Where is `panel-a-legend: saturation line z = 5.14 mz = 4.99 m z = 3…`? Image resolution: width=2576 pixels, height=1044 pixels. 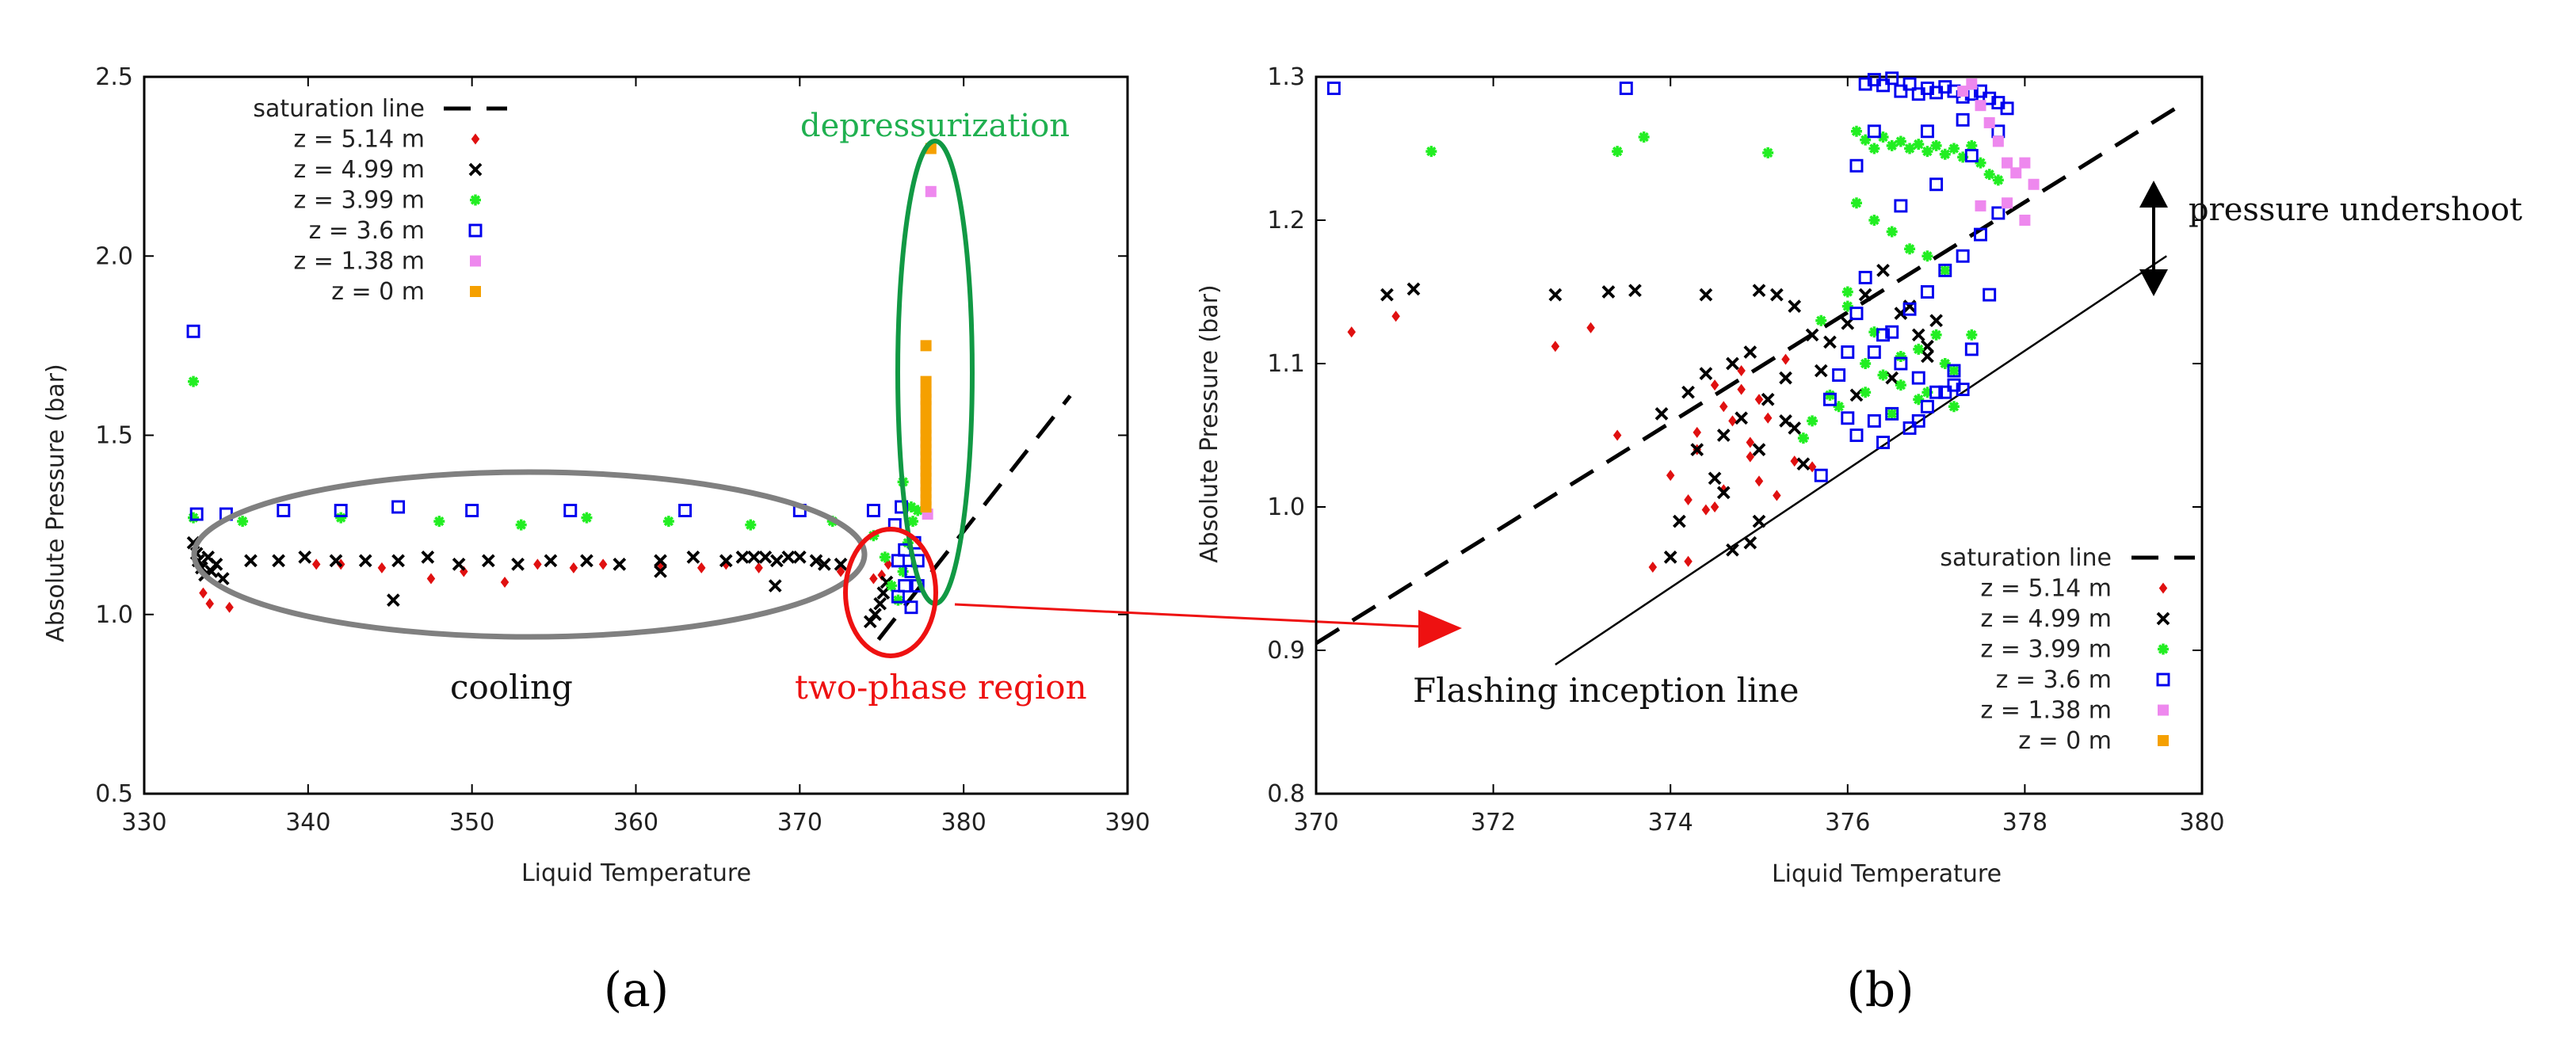
panel-a-legend: saturation line z = 5.14 mz = 4.99 m z = 3… is located at coordinates (380, 200).